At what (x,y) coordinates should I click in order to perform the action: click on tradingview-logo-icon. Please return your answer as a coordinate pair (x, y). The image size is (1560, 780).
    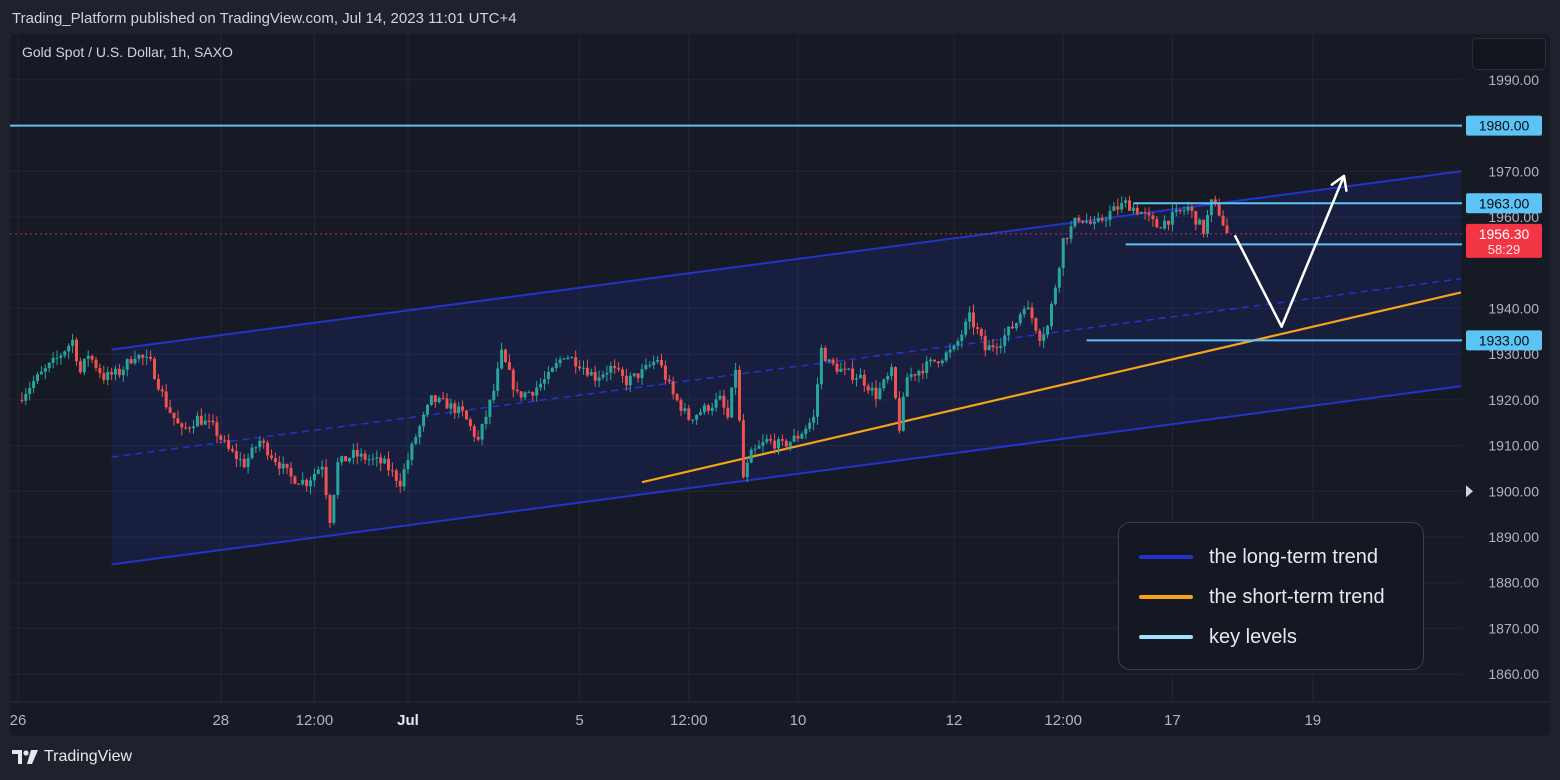
    Looking at the image, I should click on (25, 757).